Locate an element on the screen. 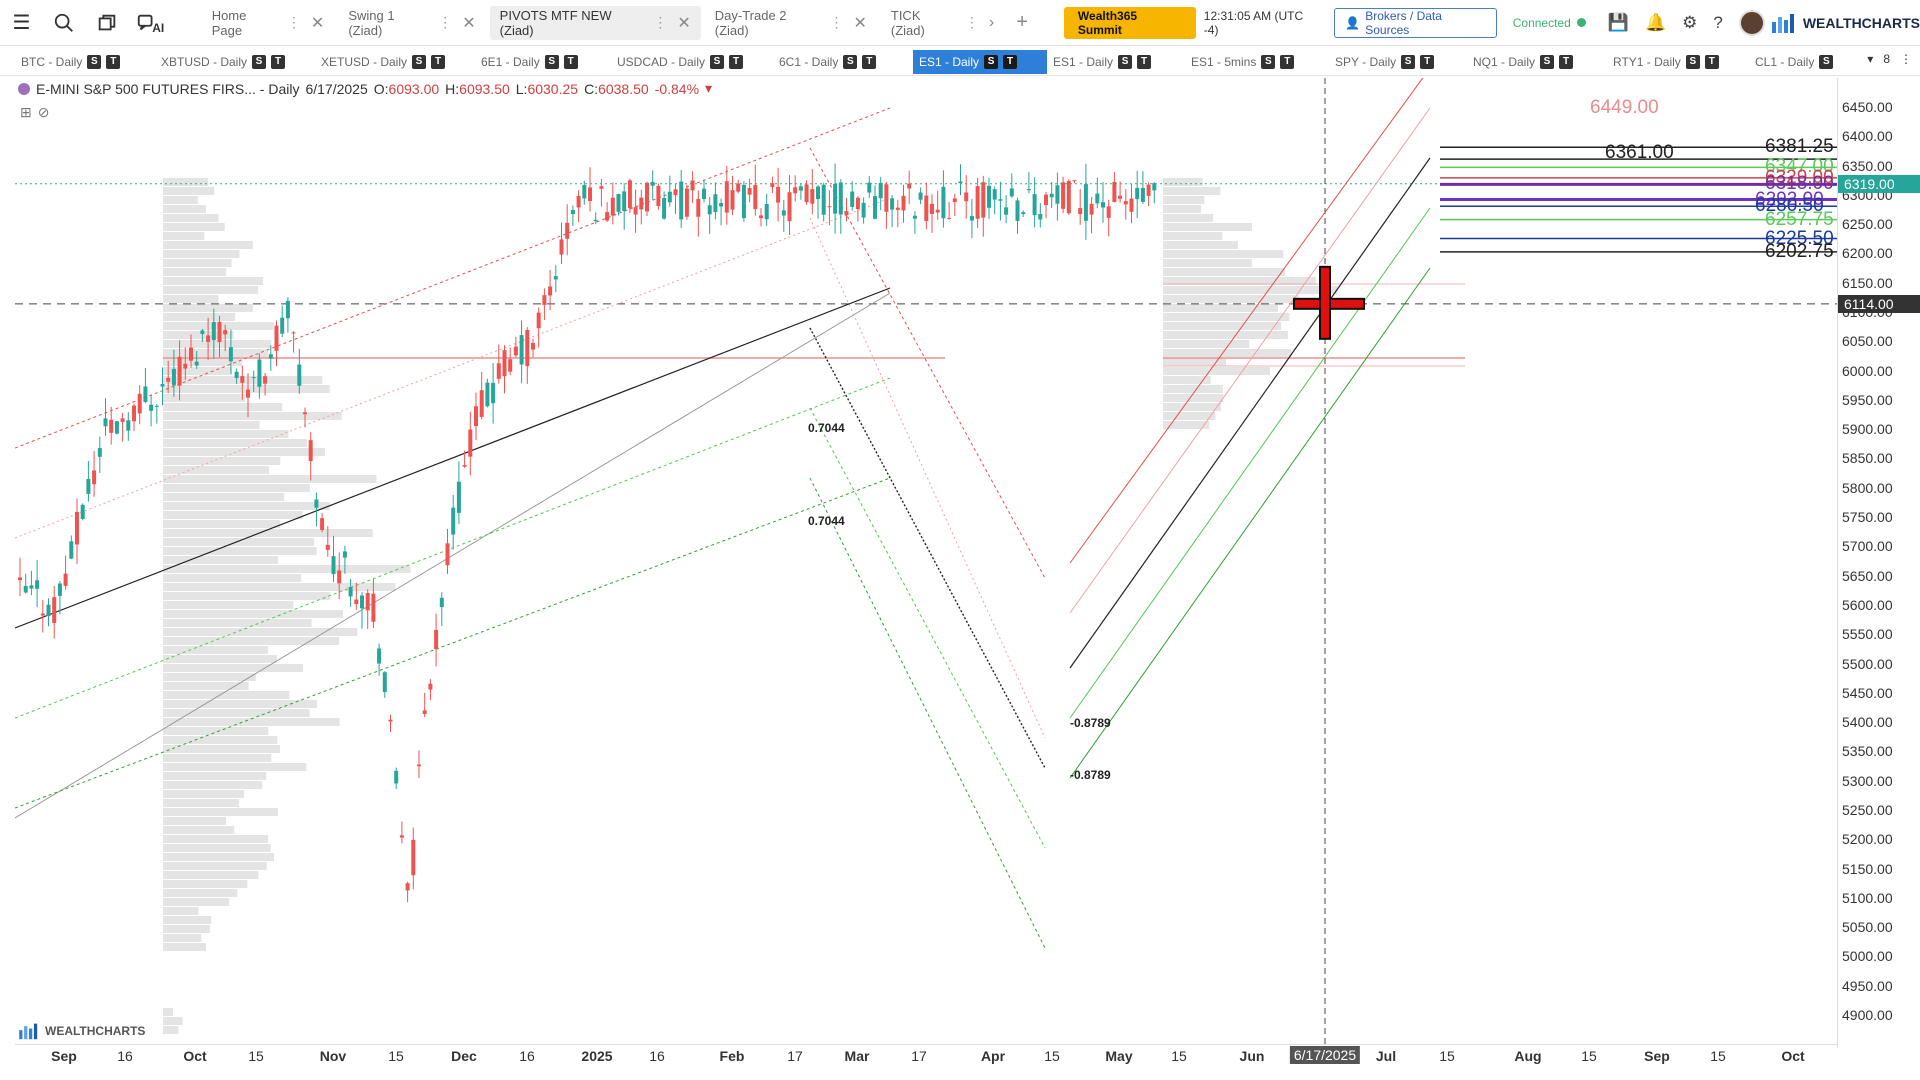 The image size is (1920, 1080). symbol-name: E-MINI S&P 500 FUTURES FIRS... - Daily is located at coordinates (168, 88).